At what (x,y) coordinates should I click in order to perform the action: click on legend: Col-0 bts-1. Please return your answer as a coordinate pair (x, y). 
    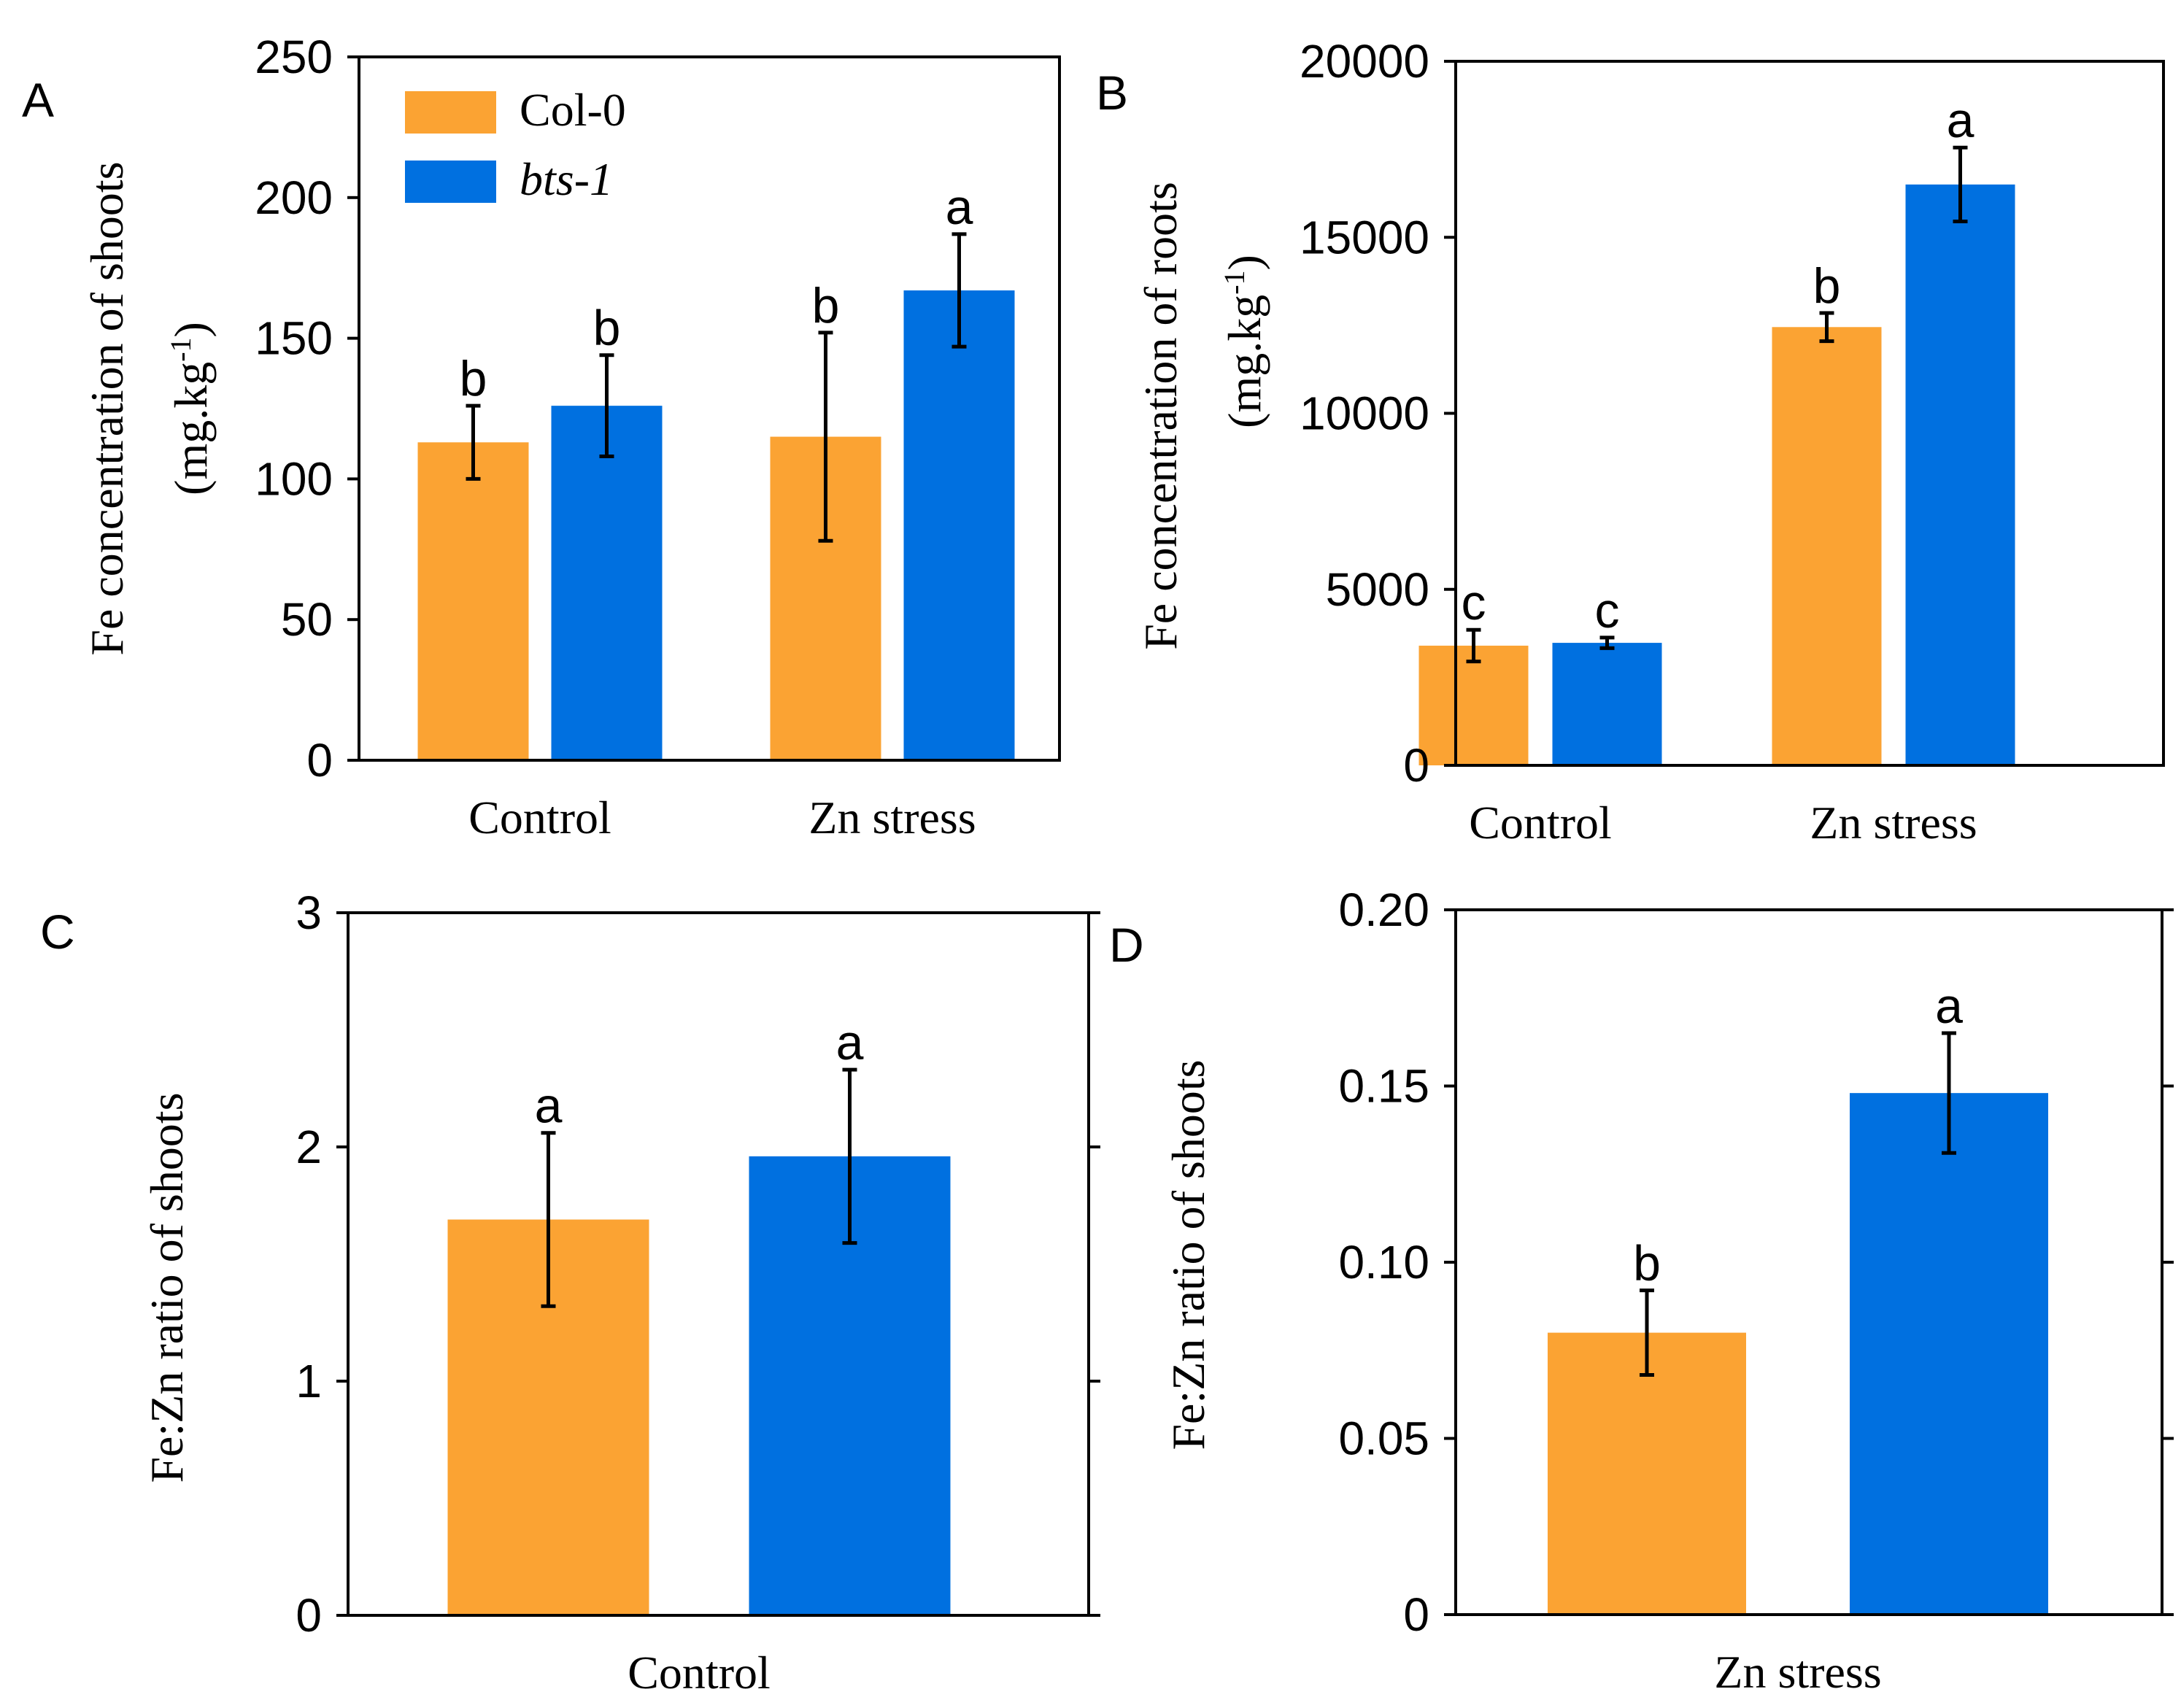
    Looking at the image, I should click on (515, 144).